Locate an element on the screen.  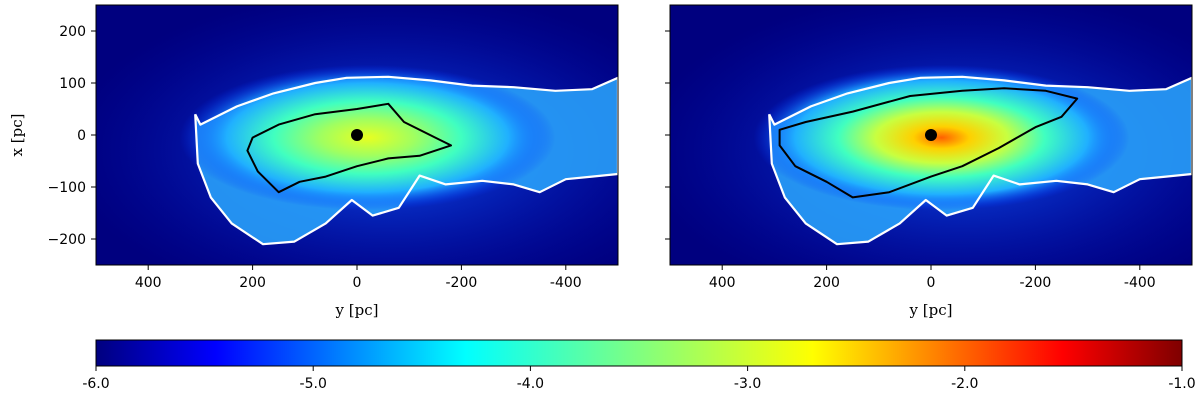
colorbar-tick-label: -2.0 is located at coordinates (964, 384).